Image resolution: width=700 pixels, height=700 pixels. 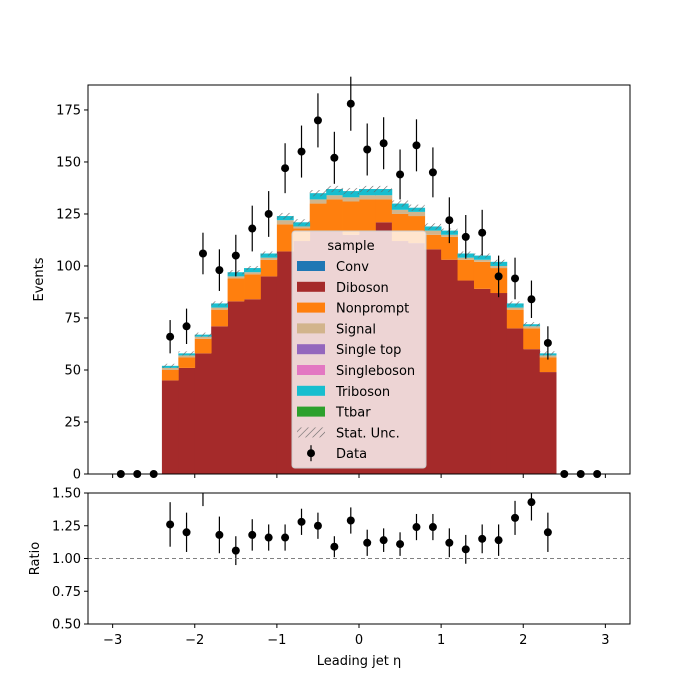 I want to click on y-tick-label-75: 75, so click(x=72, y=318).